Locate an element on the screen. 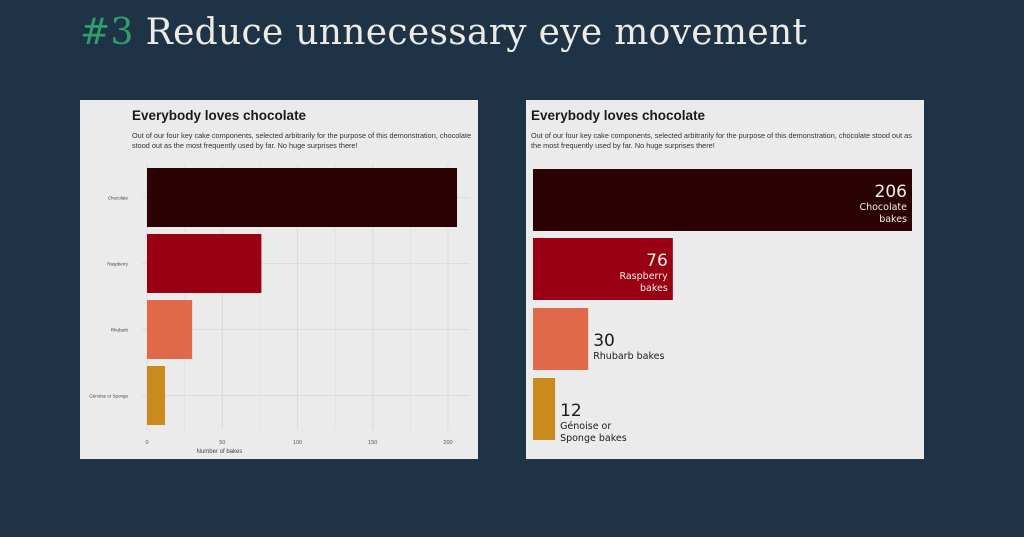 This screenshot has width=1024, height=537. data-label-value: 12 is located at coordinates (571, 411).